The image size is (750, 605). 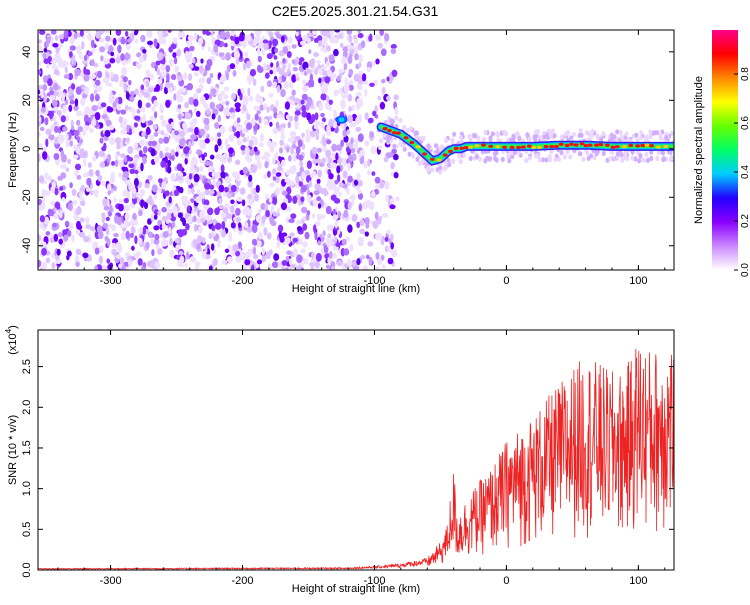 I want to click on bottom-y-axis-label: SNR (10 * v/v), so click(x=13, y=450).